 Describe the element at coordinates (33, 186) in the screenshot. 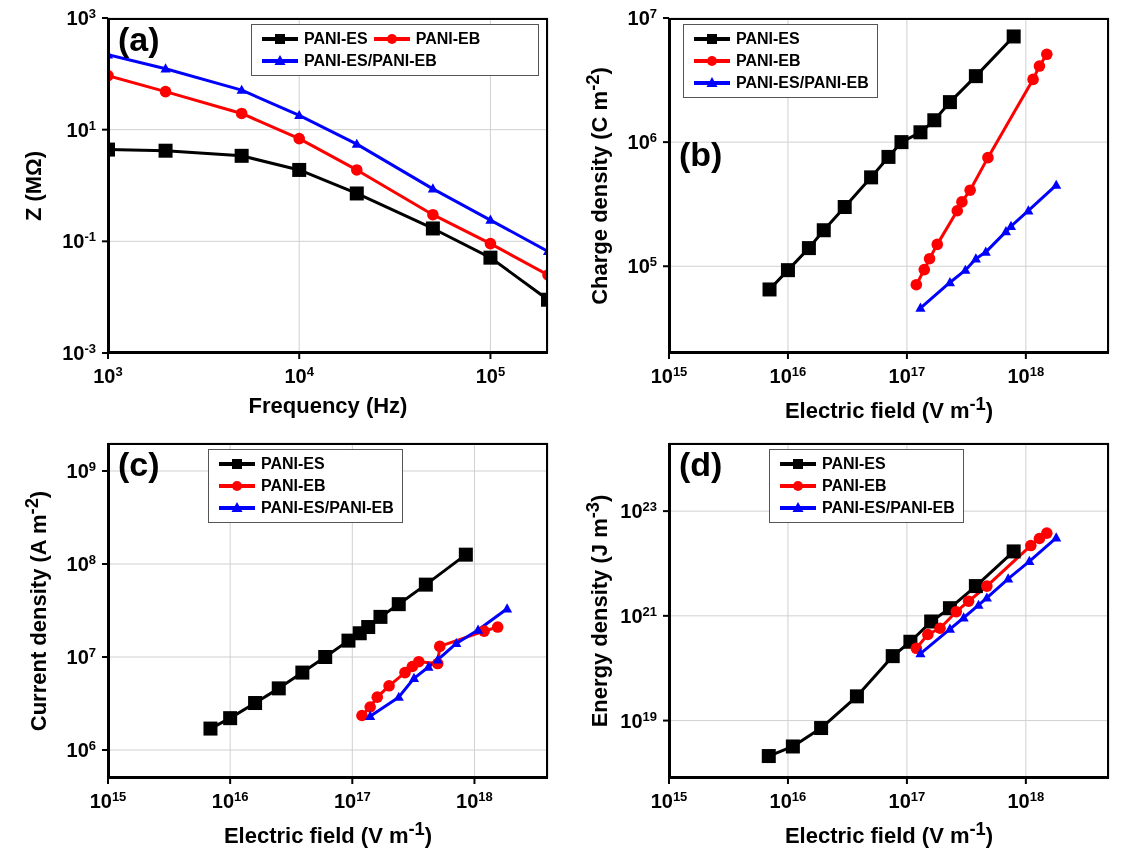

I see `y-axis-title: Z (MΩ)` at that location.